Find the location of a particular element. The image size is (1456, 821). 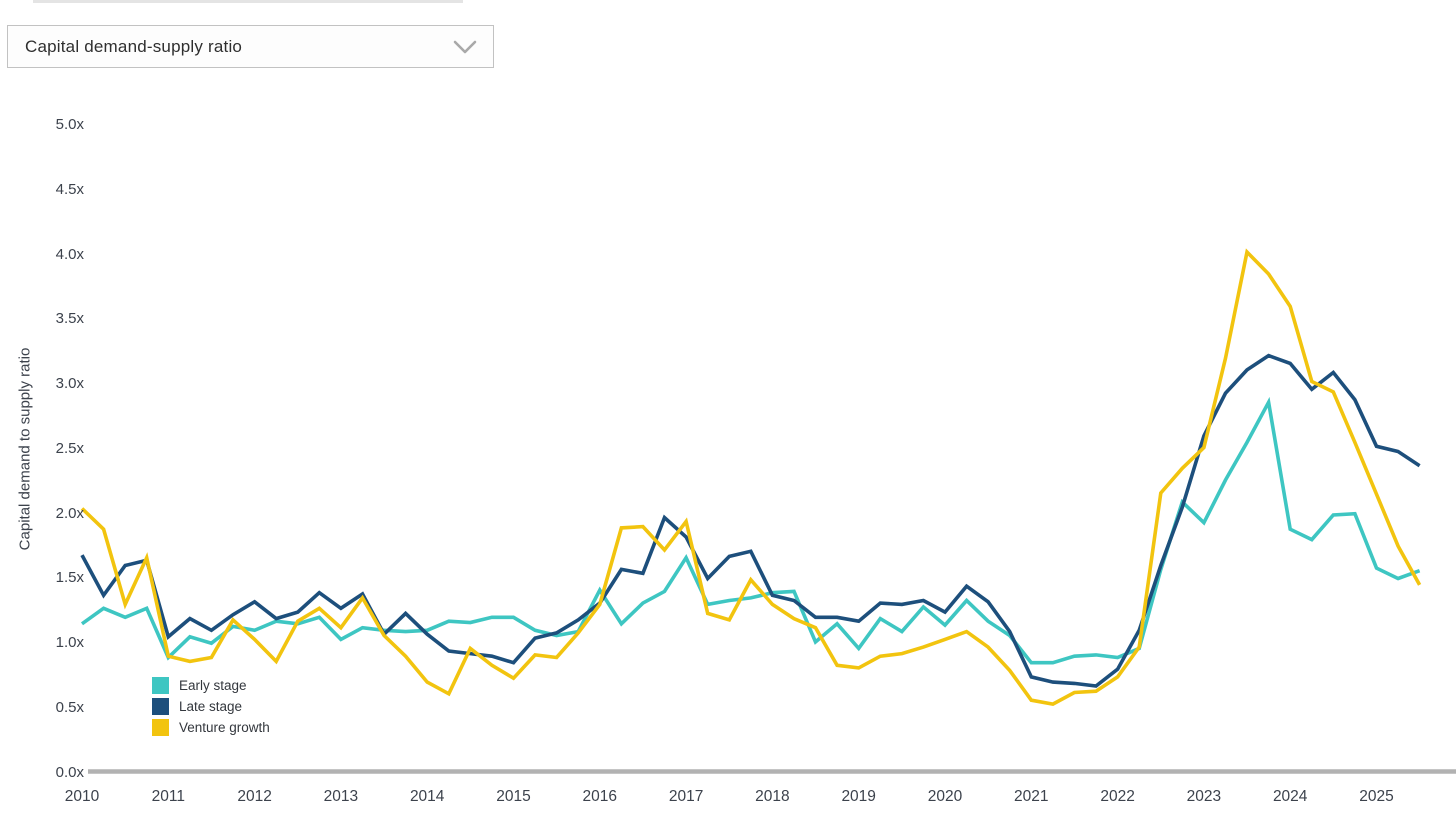

y-tick-label: 1.0x is located at coordinates (69, 643).